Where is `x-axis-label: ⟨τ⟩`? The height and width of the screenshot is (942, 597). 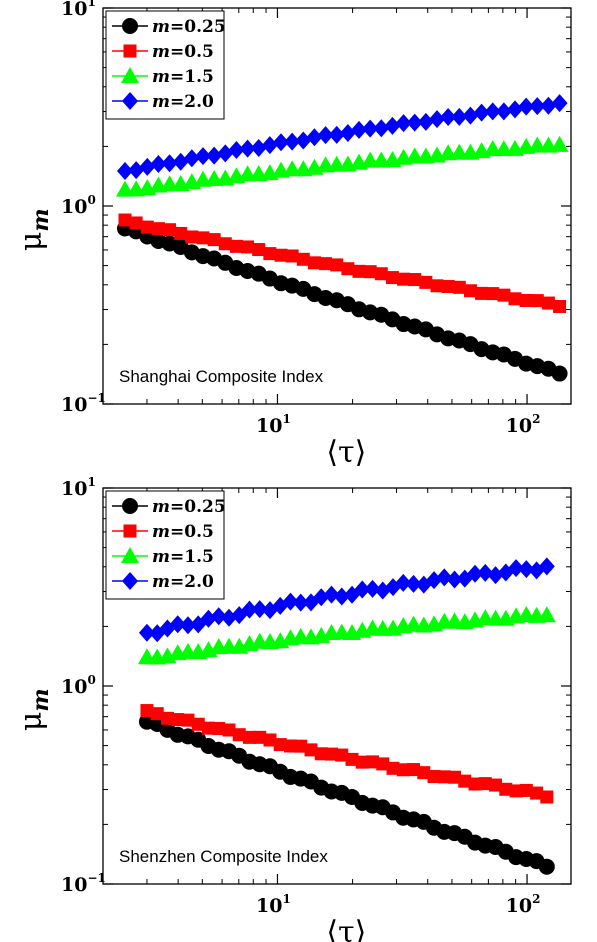 x-axis-label: ⟨τ⟩ is located at coordinates (346, 452).